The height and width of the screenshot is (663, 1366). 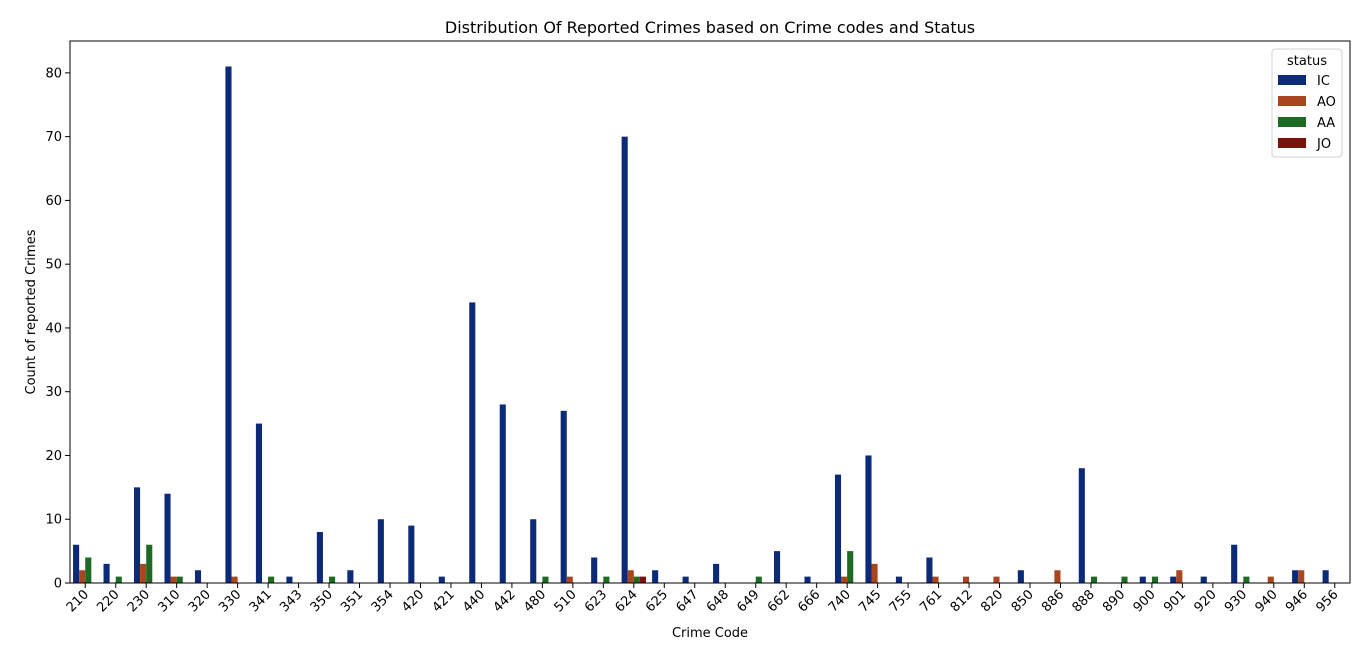 I want to click on x-tick-label: 440, so click(x=474, y=601).